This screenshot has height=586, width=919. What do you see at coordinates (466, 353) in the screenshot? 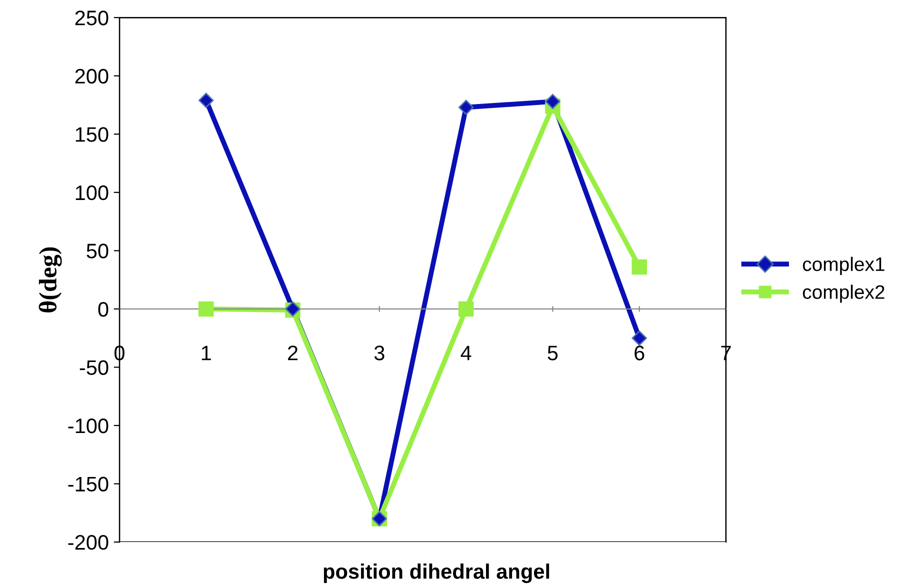
I see `x-tick-label: 4` at bounding box center [466, 353].